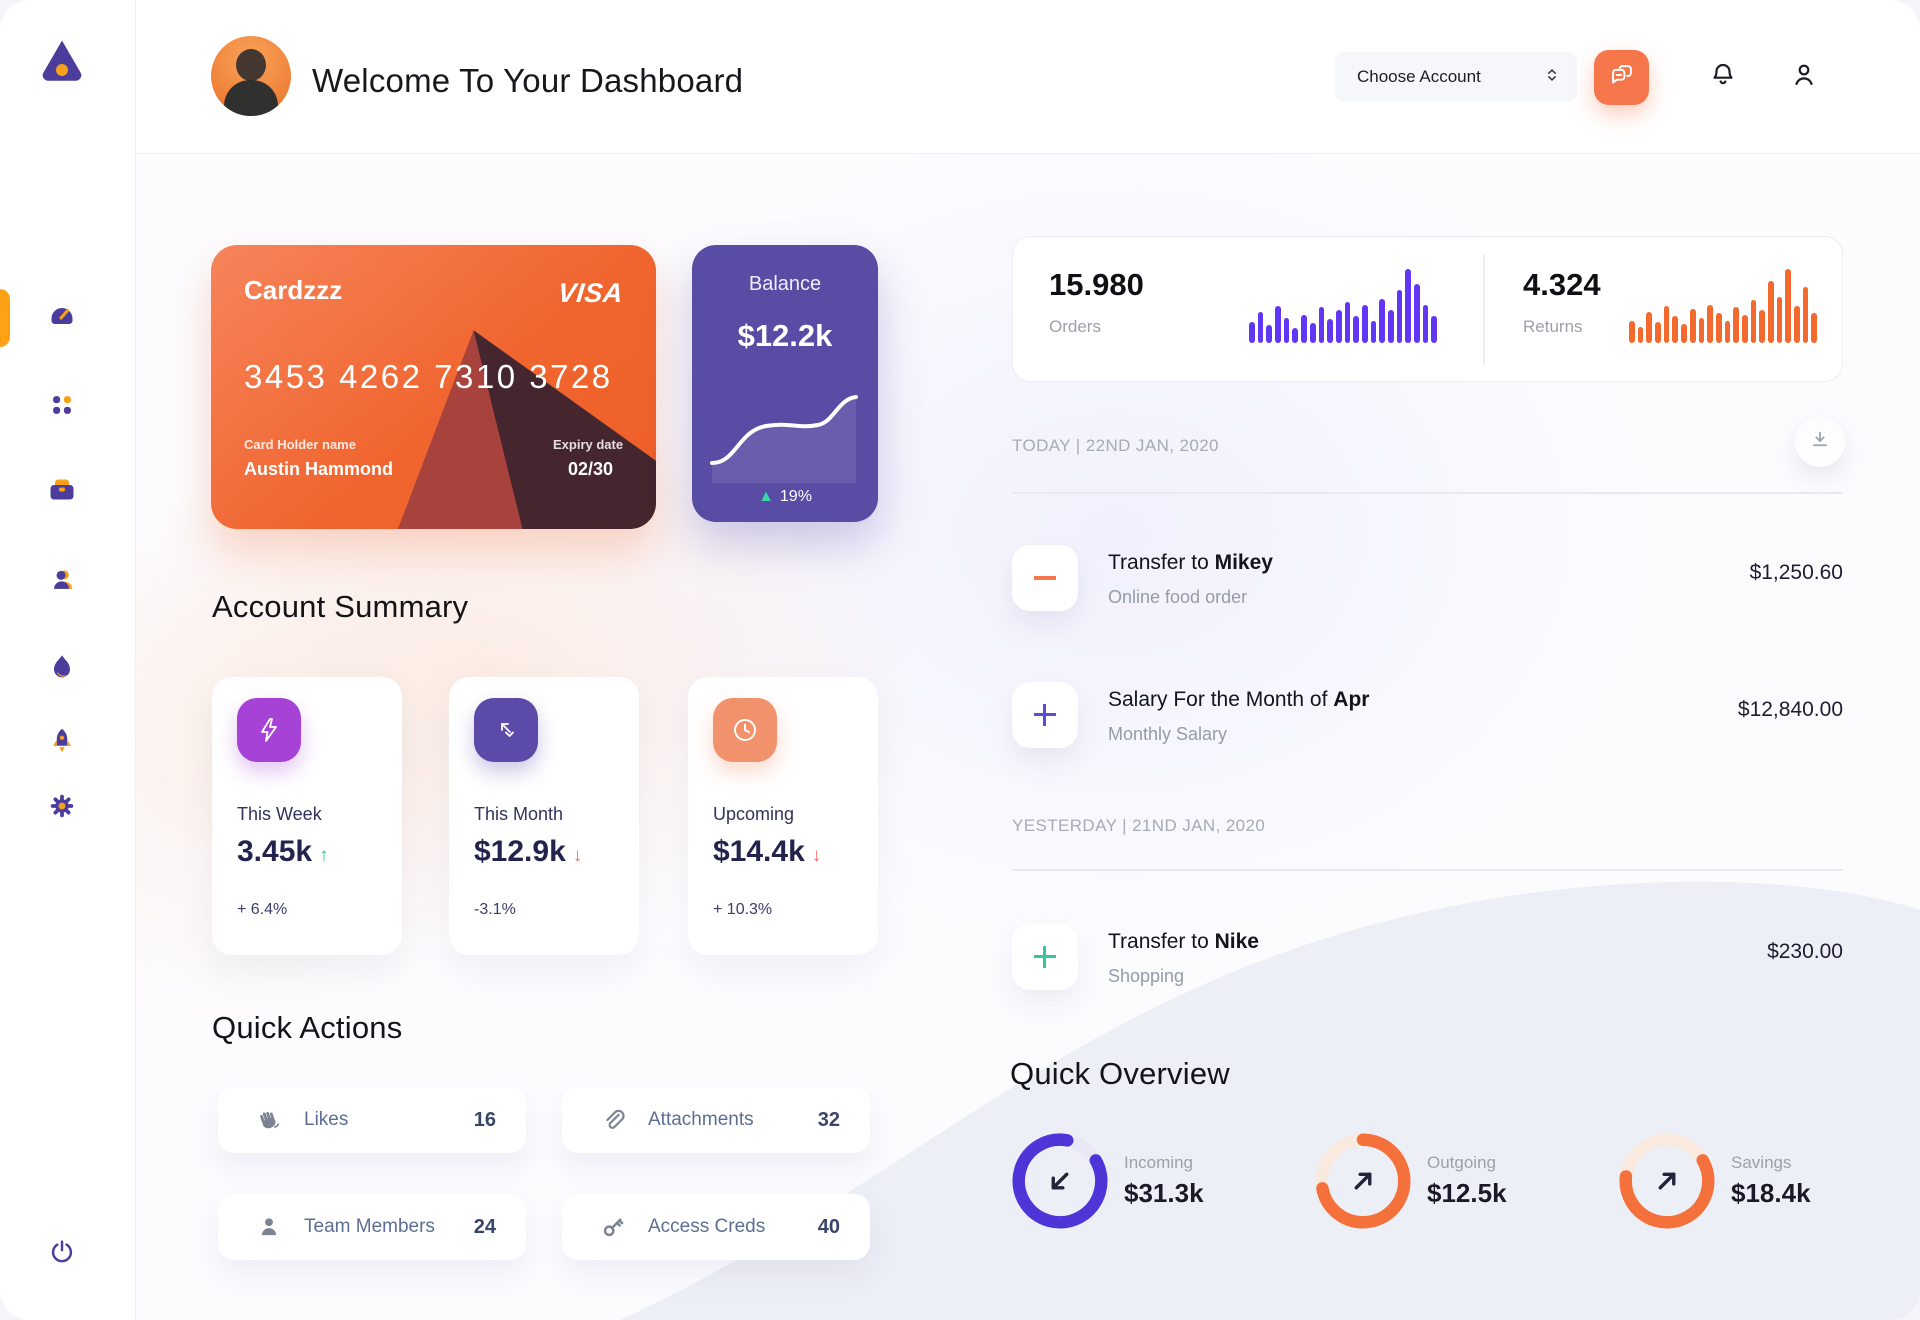 The height and width of the screenshot is (1320, 1920). What do you see at coordinates (1796, 572) in the screenshot?
I see `transaction-amount: $1,250.60` at bounding box center [1796, 572].